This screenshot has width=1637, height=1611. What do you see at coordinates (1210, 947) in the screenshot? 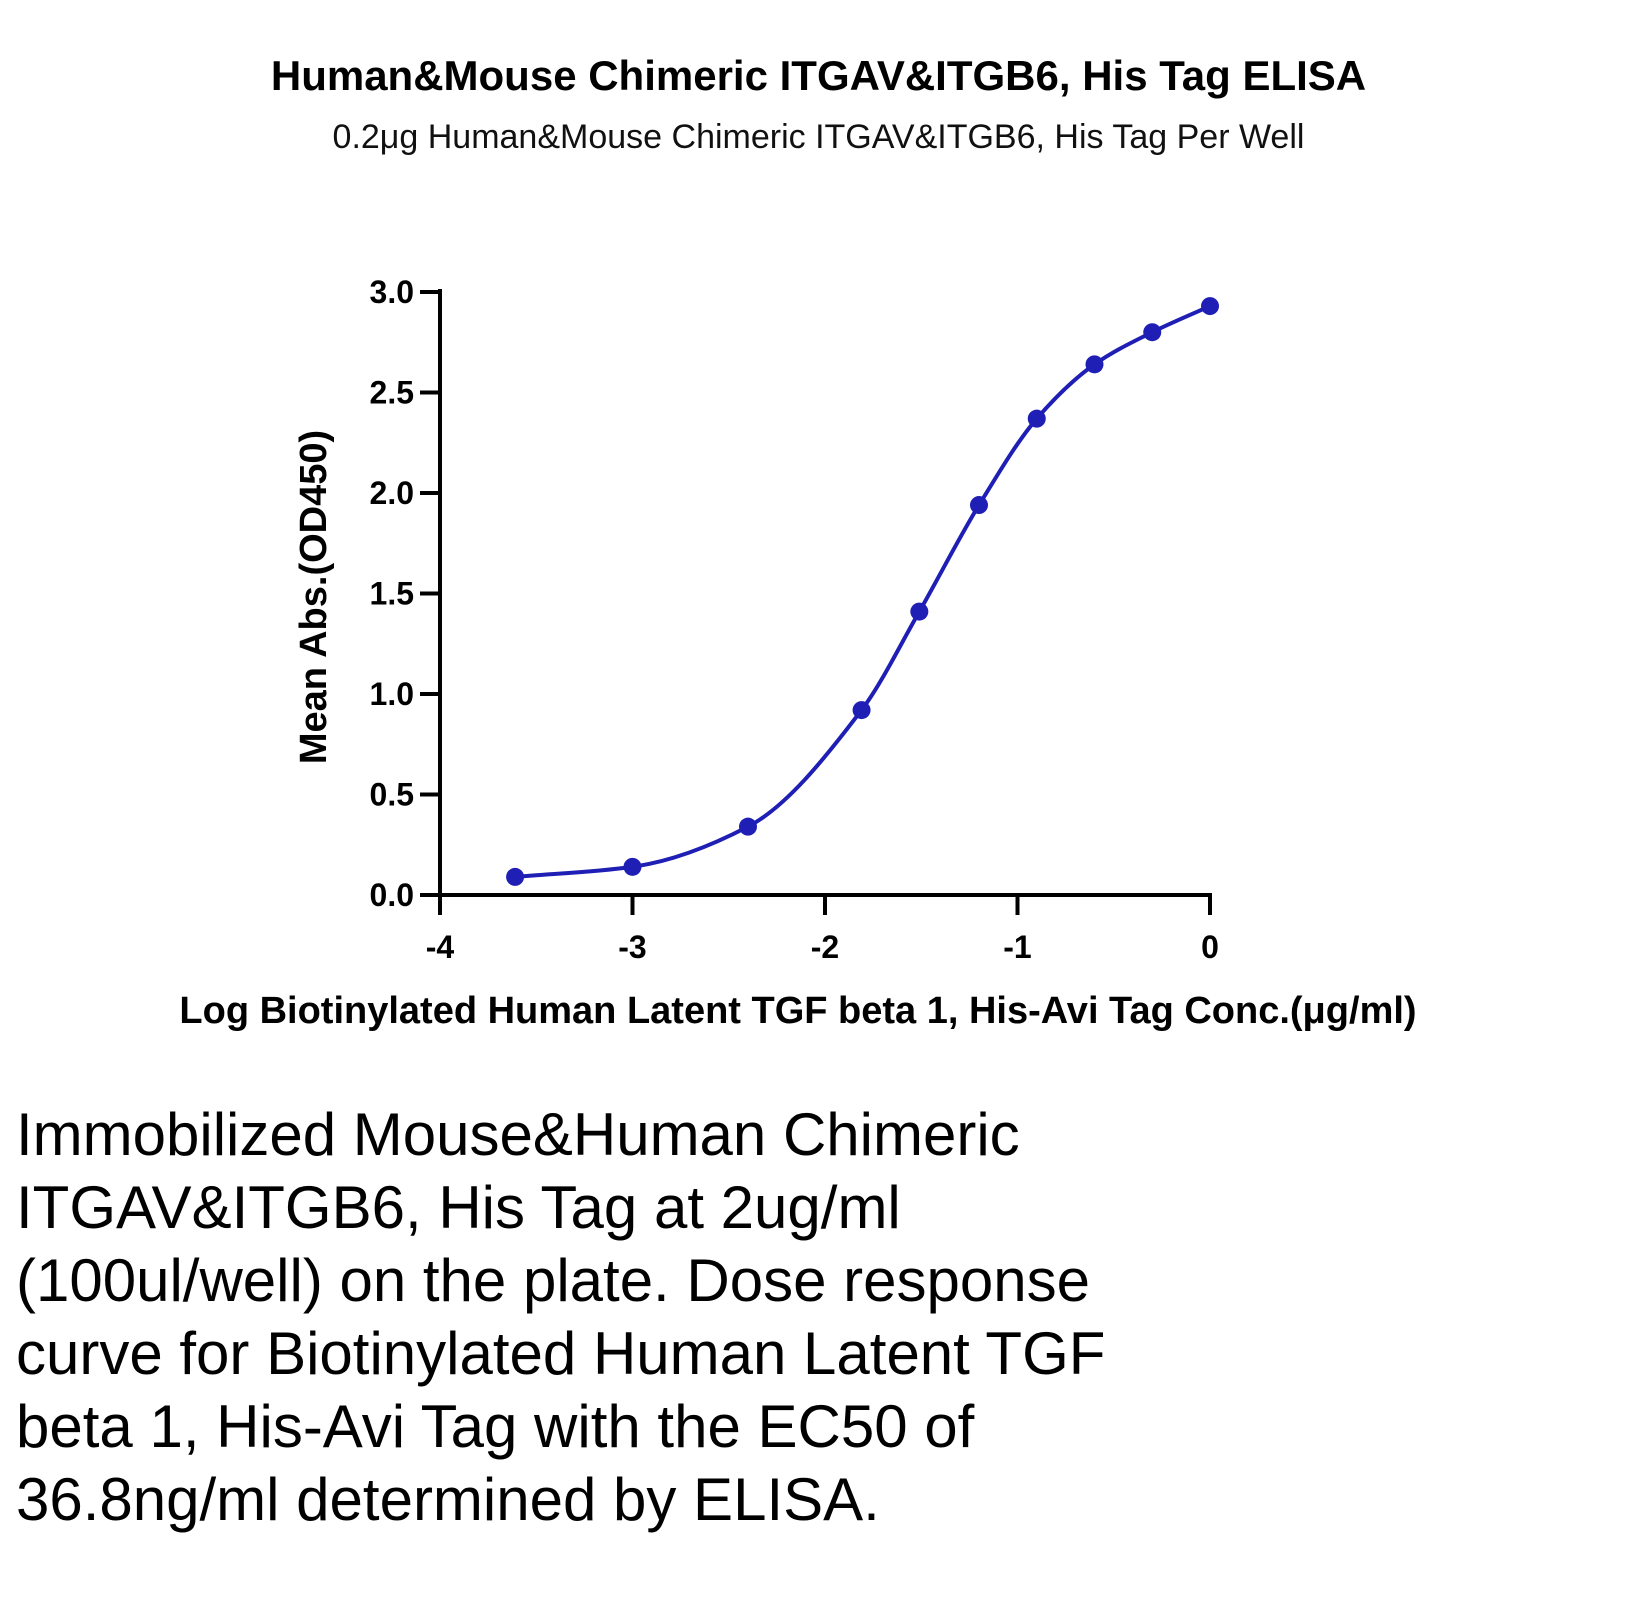
I see `x-tick-label: 0` at bounding box center [1210, 947].